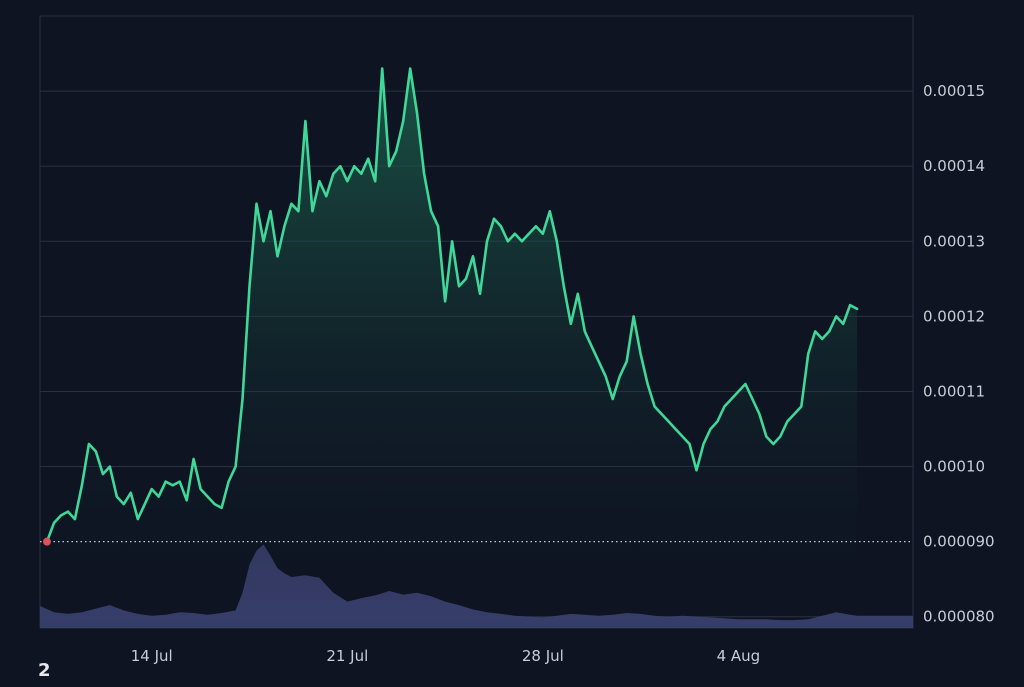  Describe the element at coordinates (44, 670) in the screenshot. I see `footer-mark: 2` at that location.